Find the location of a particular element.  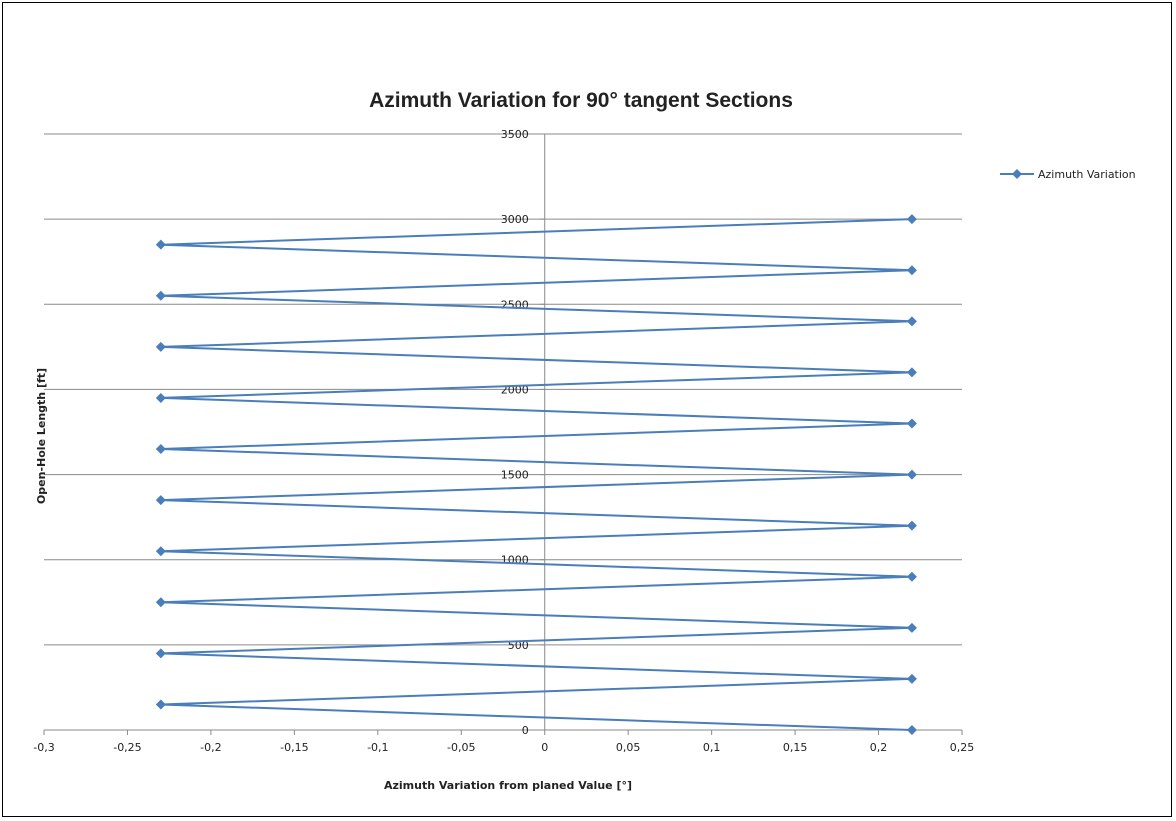

y-tick-label-5: 2500 is located at coordinates (515, 304).